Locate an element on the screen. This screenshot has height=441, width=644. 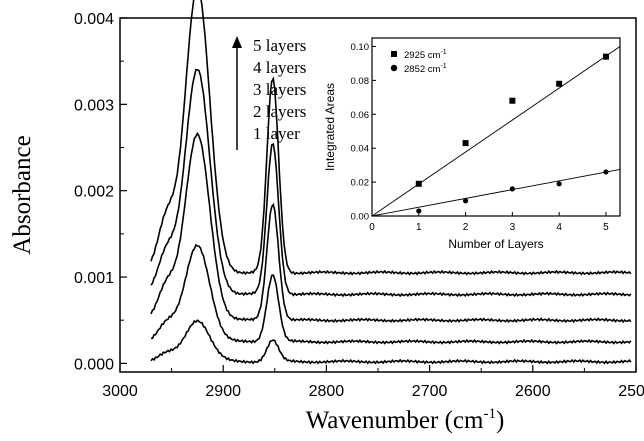
main-y-tick-label: 0.002 is located at coordinates (94, 192).